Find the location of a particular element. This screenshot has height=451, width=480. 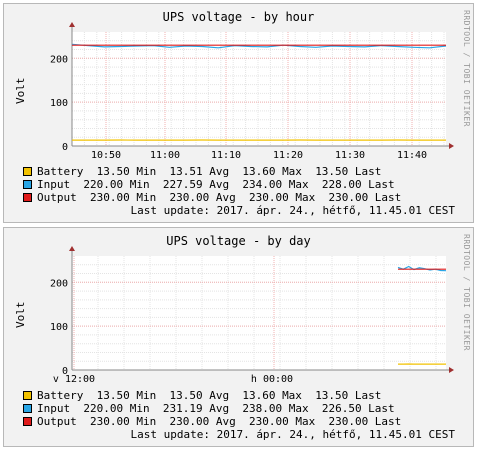

legend-max: 238.00 Max is located at coordinates (275, 408).